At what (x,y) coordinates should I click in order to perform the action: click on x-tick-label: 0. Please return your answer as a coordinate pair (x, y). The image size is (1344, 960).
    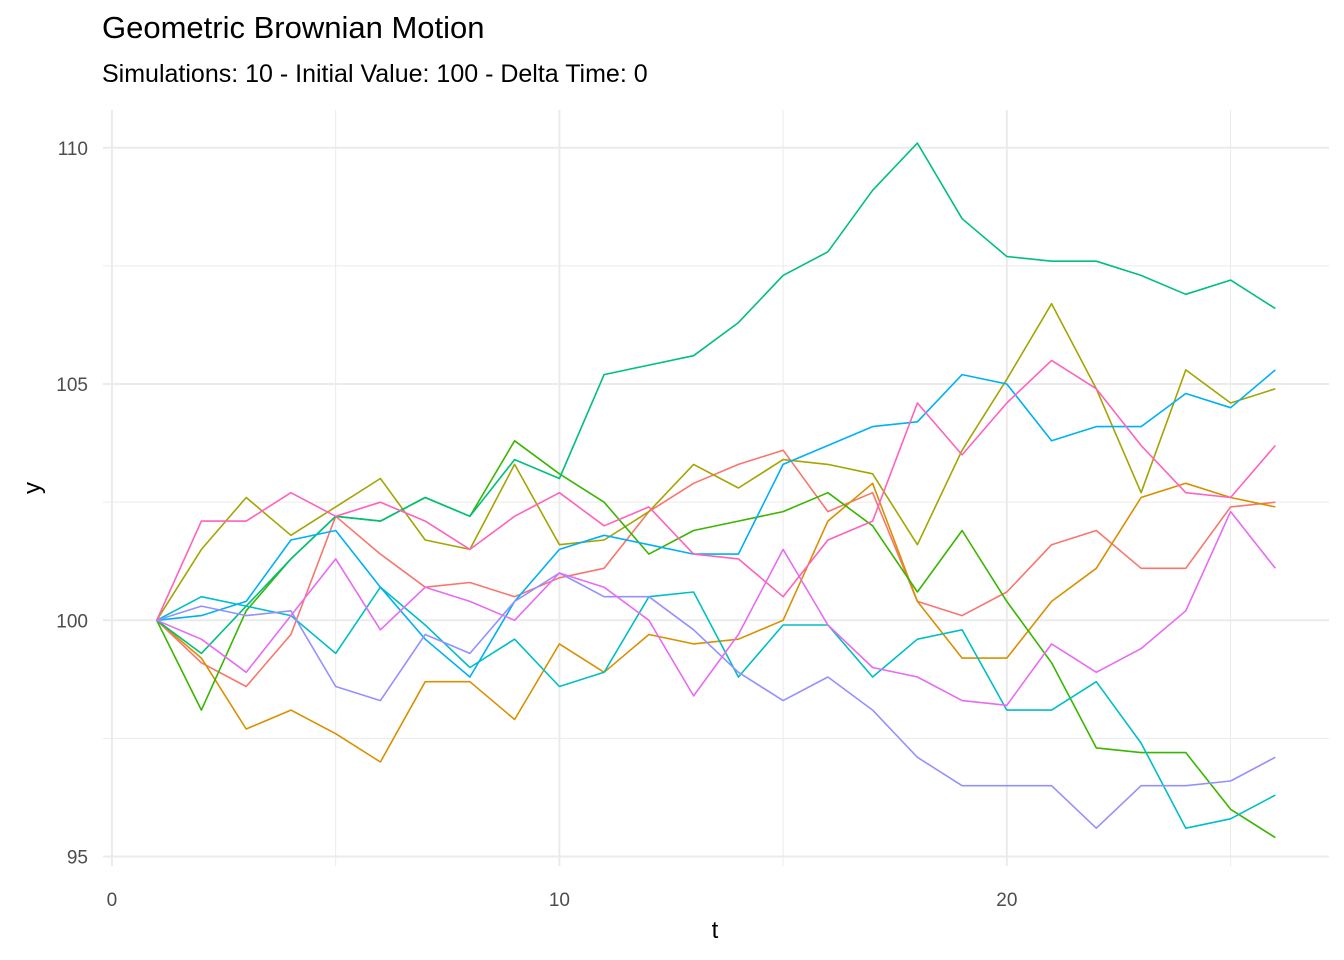
    Looking at the image, I should click on (112, 900).